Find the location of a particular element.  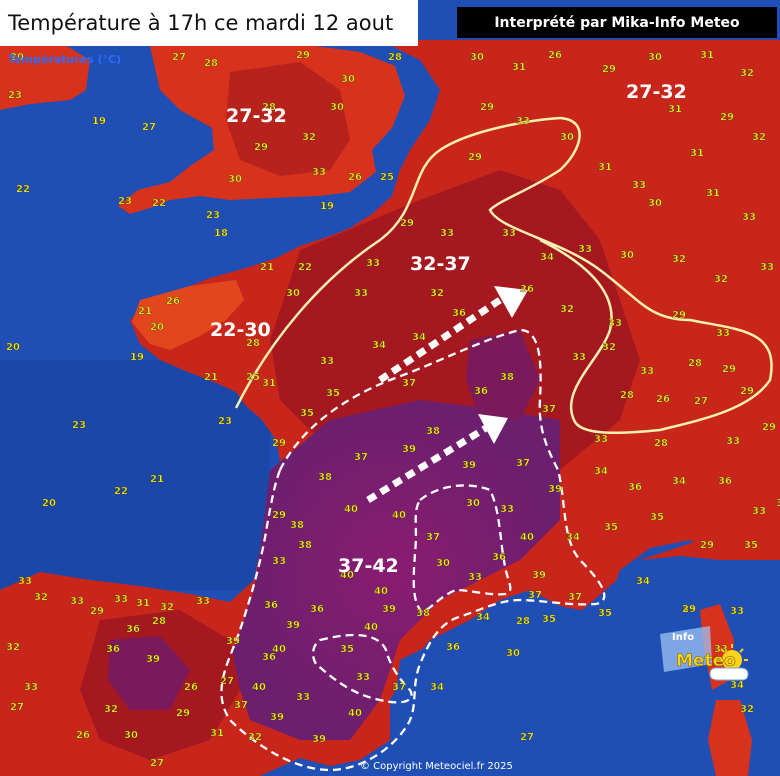

station-temp: 26 is located at coordinates (173, 301).